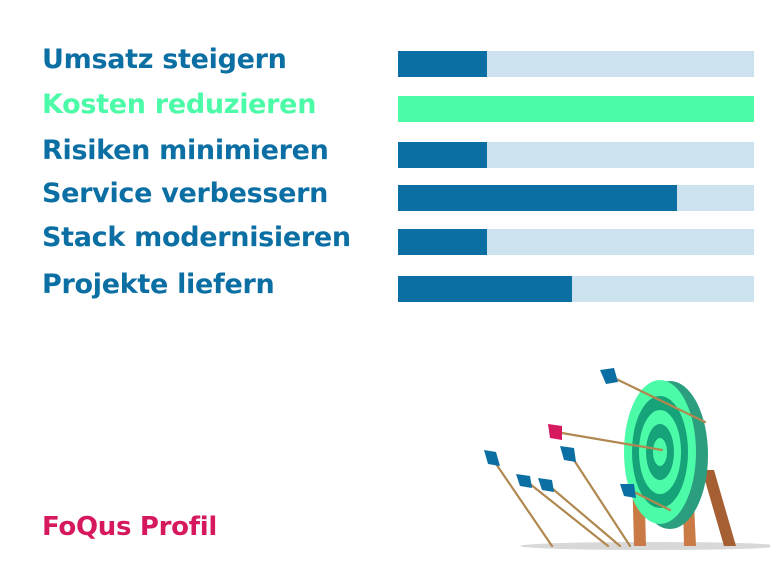 The width and height of the screenshot is (778, 585). What do you see at coordinates (158, 284) in the screenshot?
I see `goal-label: Projekte liefern` at bounding box center [158, 284].